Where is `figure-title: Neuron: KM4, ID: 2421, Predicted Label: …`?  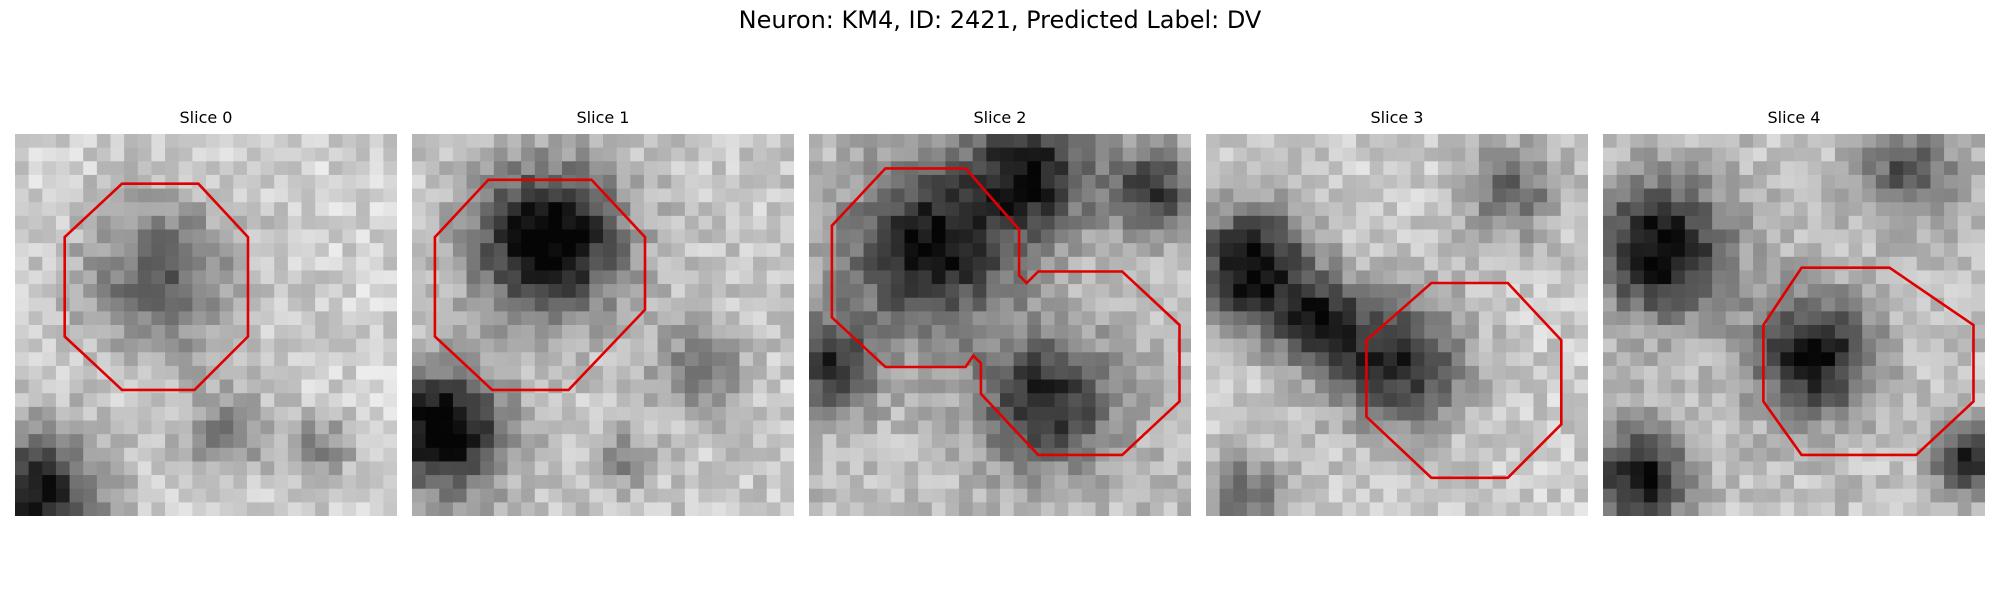 figure-title: Neuron: KM4, ID: 2421, Predicted Label: … is located at coordinates (1000, 20).